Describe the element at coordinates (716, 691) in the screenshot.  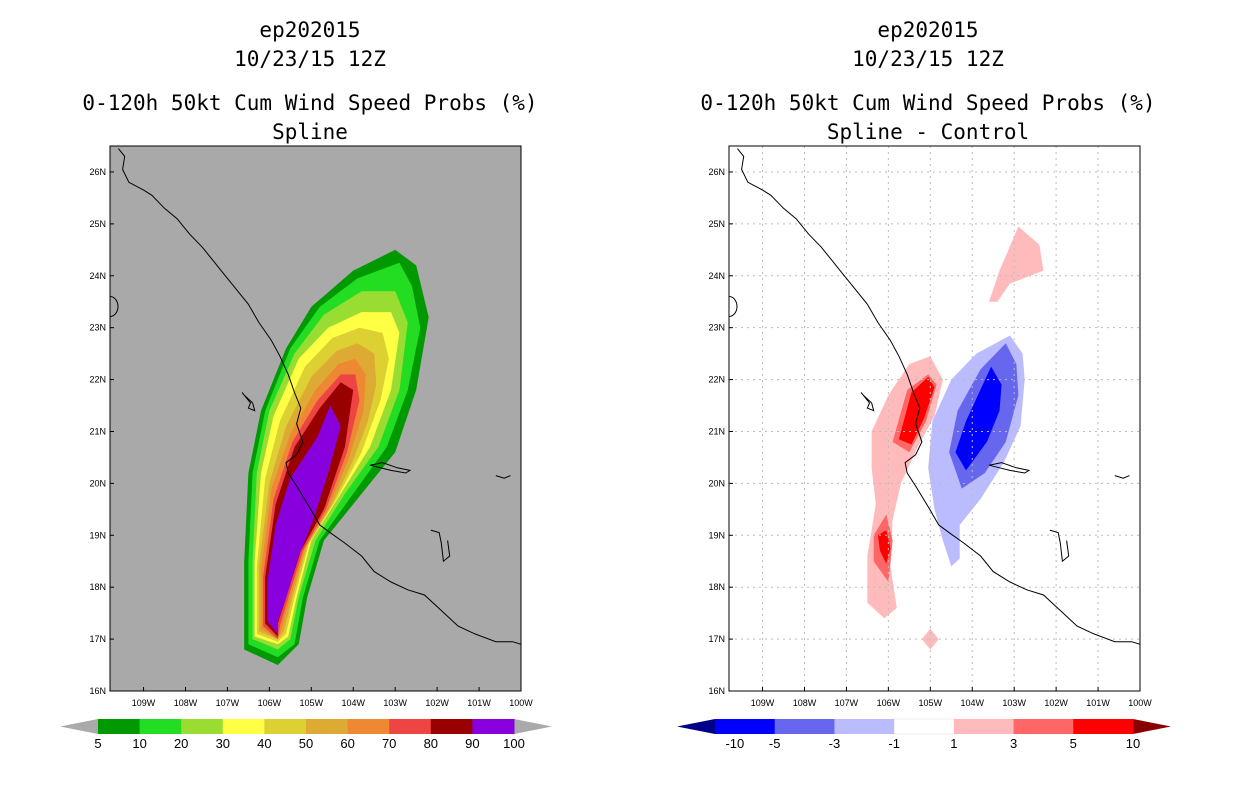
I see `y-tick-label: 16N` at that location.